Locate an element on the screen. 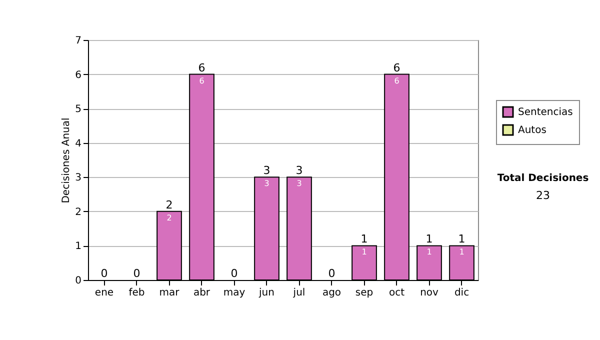 This screenshot has height=340, width=600. y-tick-label: 5 is located at coordinates (78, 110).